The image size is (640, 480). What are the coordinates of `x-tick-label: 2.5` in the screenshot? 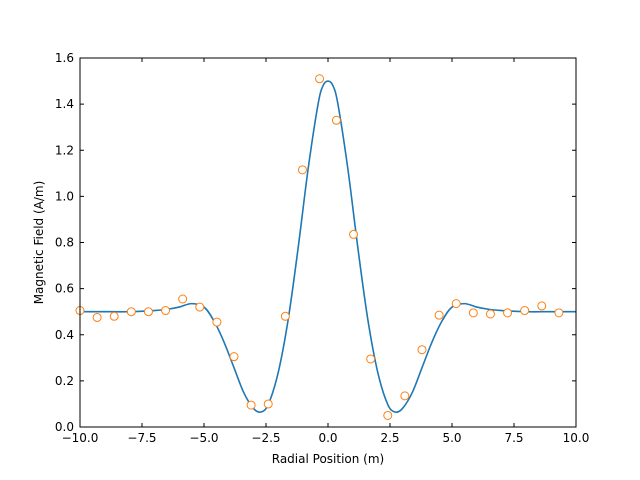 It's located at (389, 438).